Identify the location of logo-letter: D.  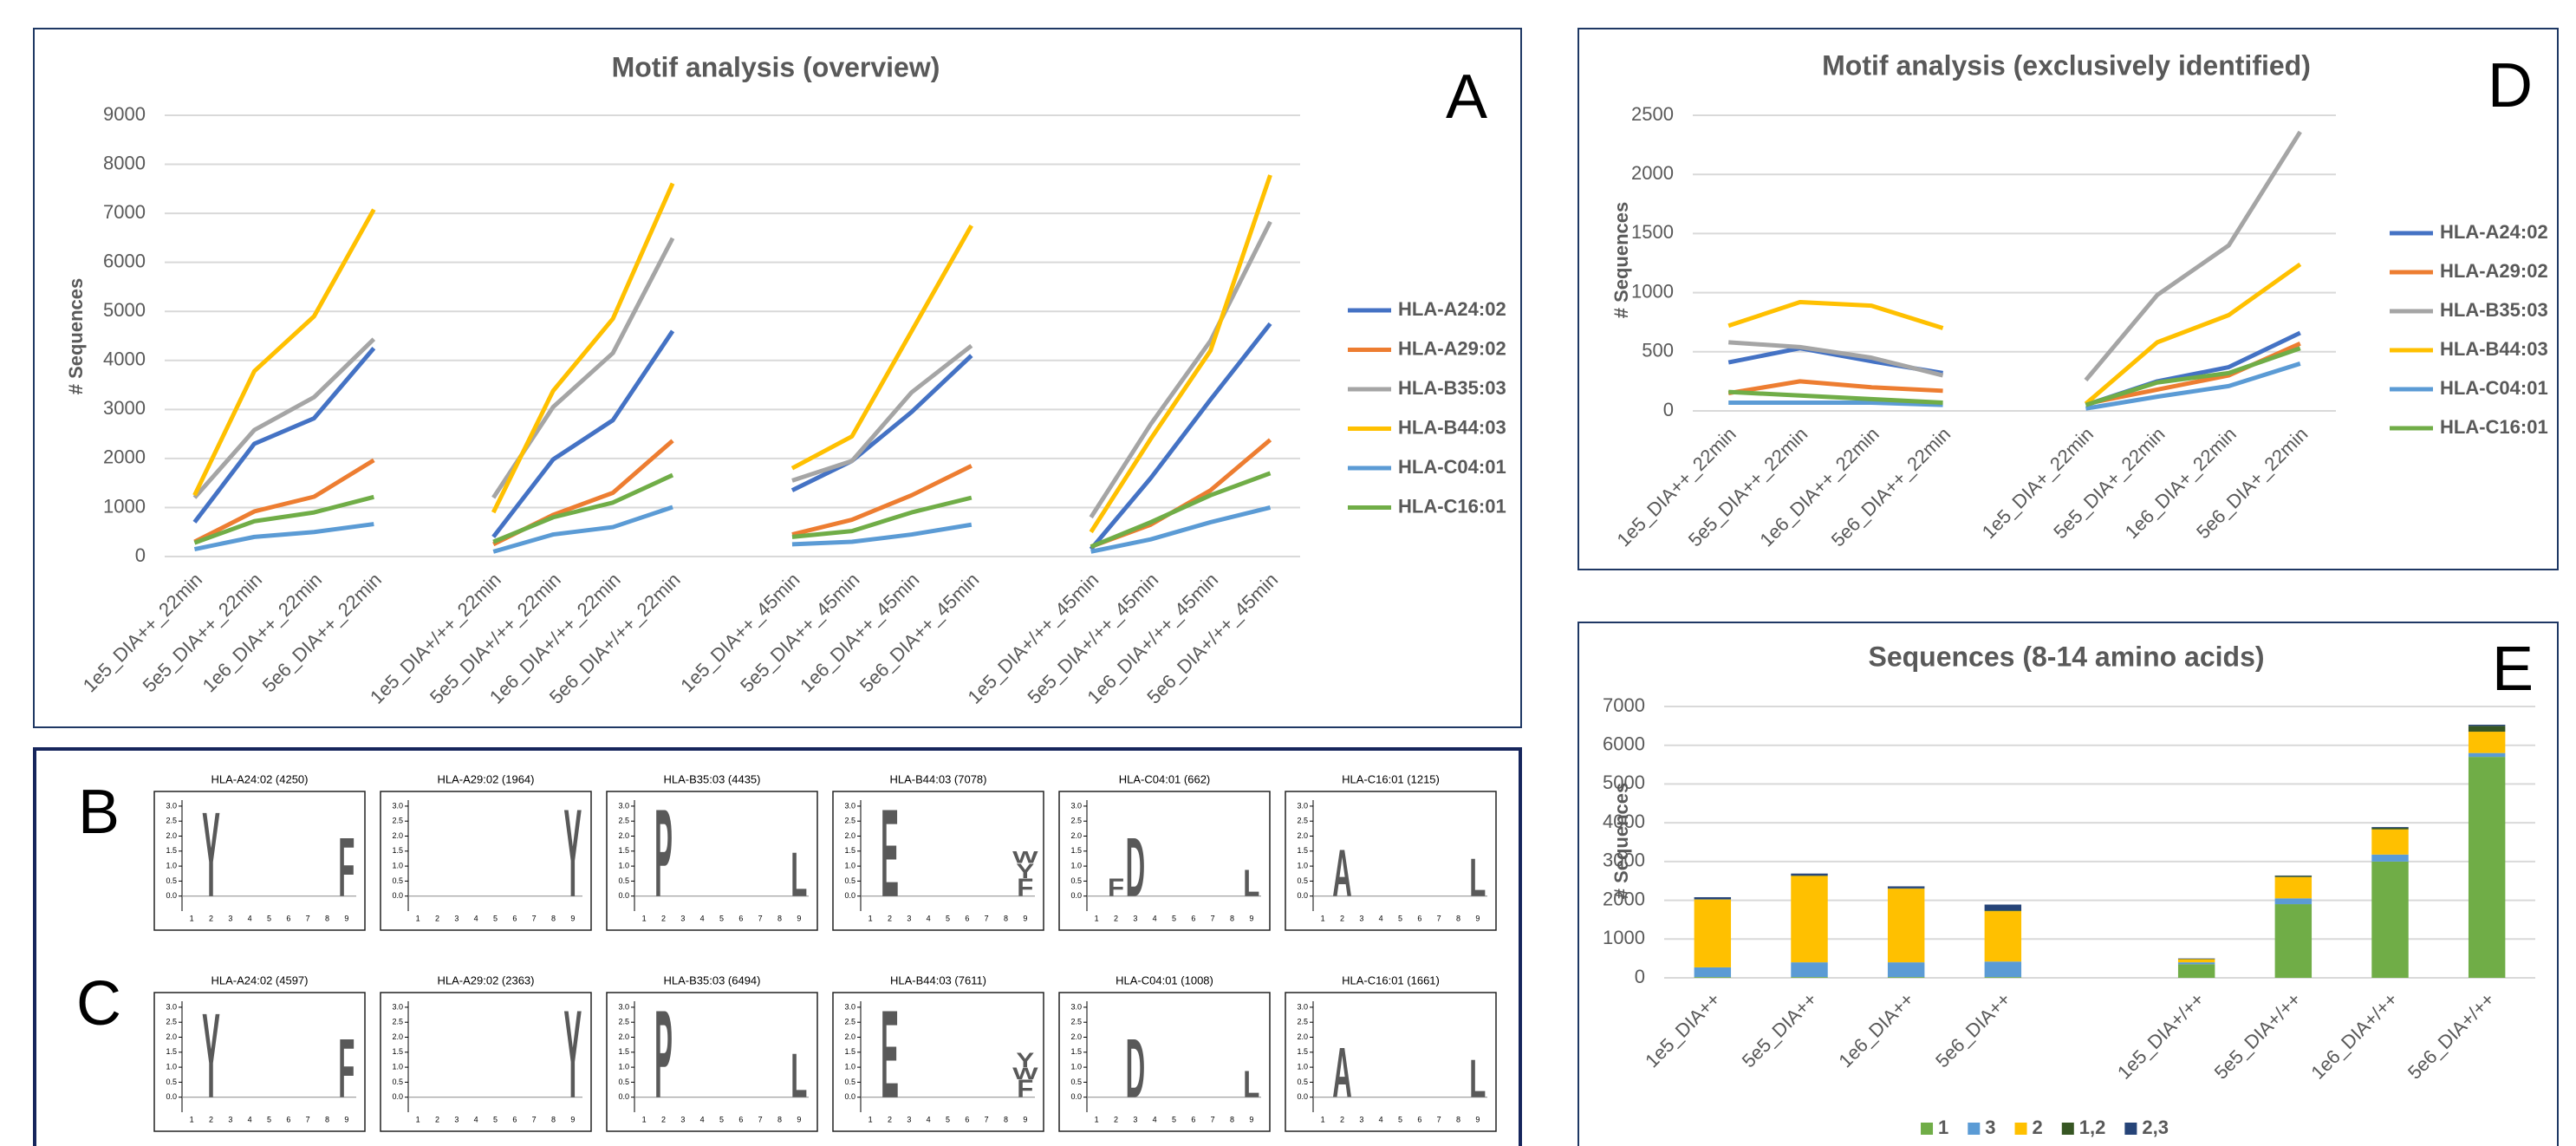
(1136, 1070).